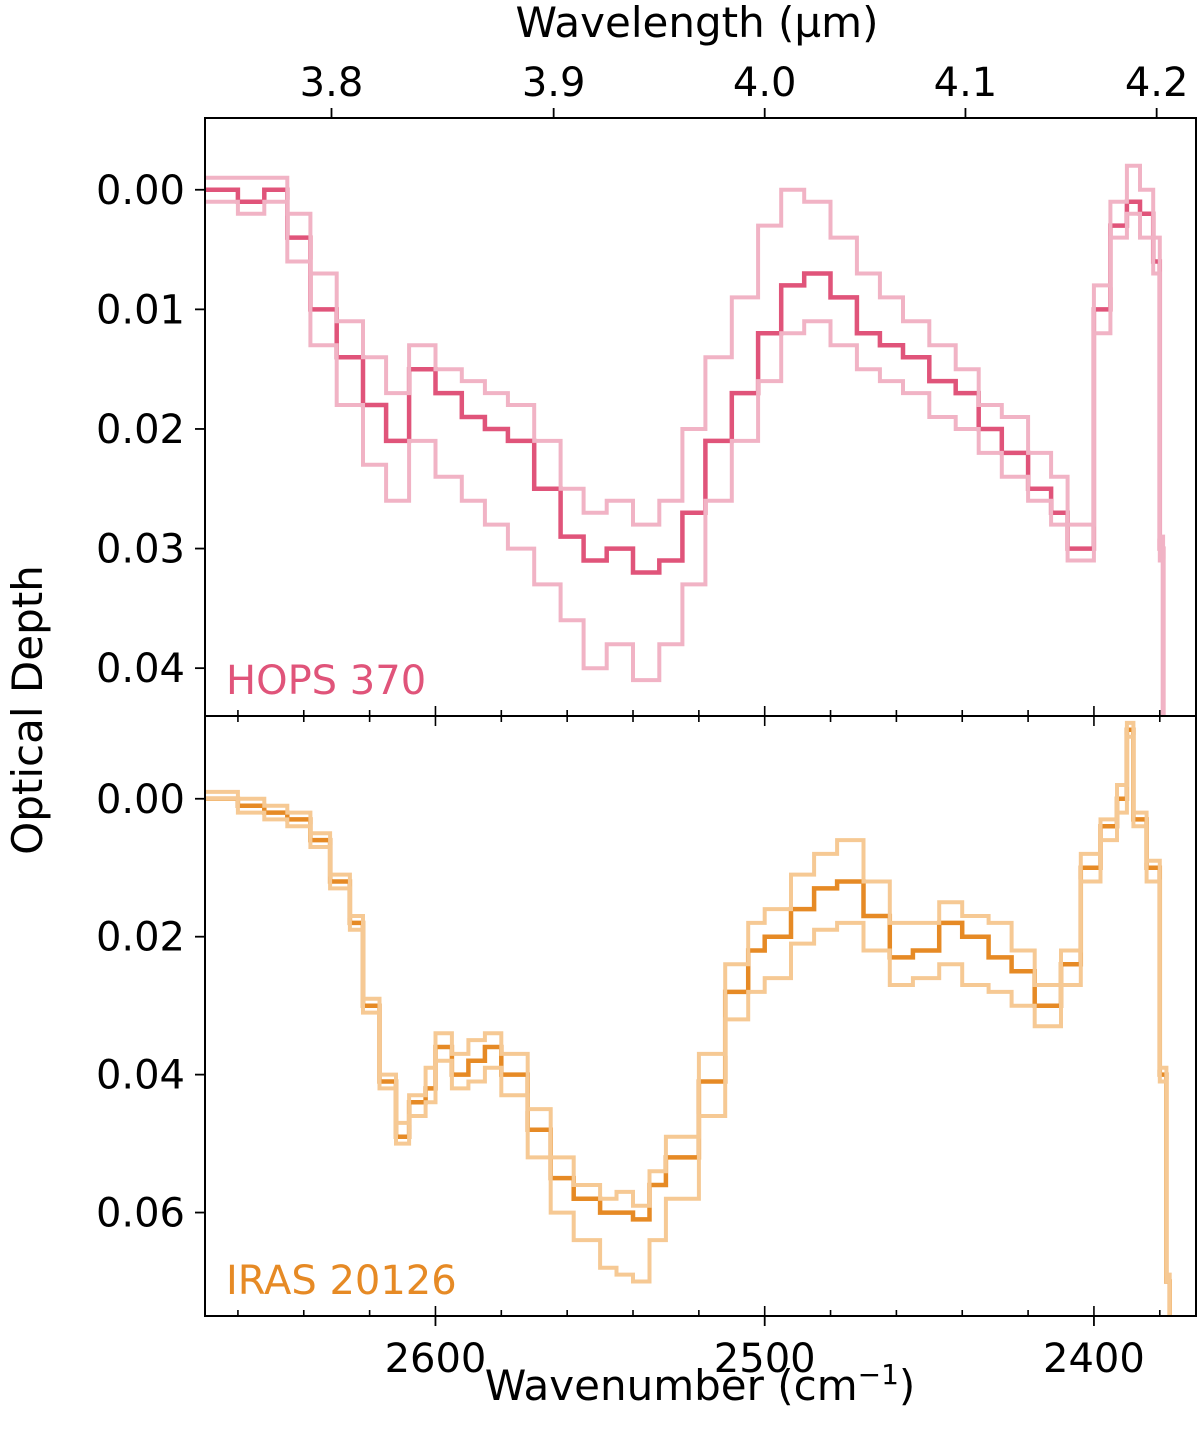  Describe the element at coordinates (554, 83) in the screenshot. I see `top-x-tick-label: 3.9` at that location.